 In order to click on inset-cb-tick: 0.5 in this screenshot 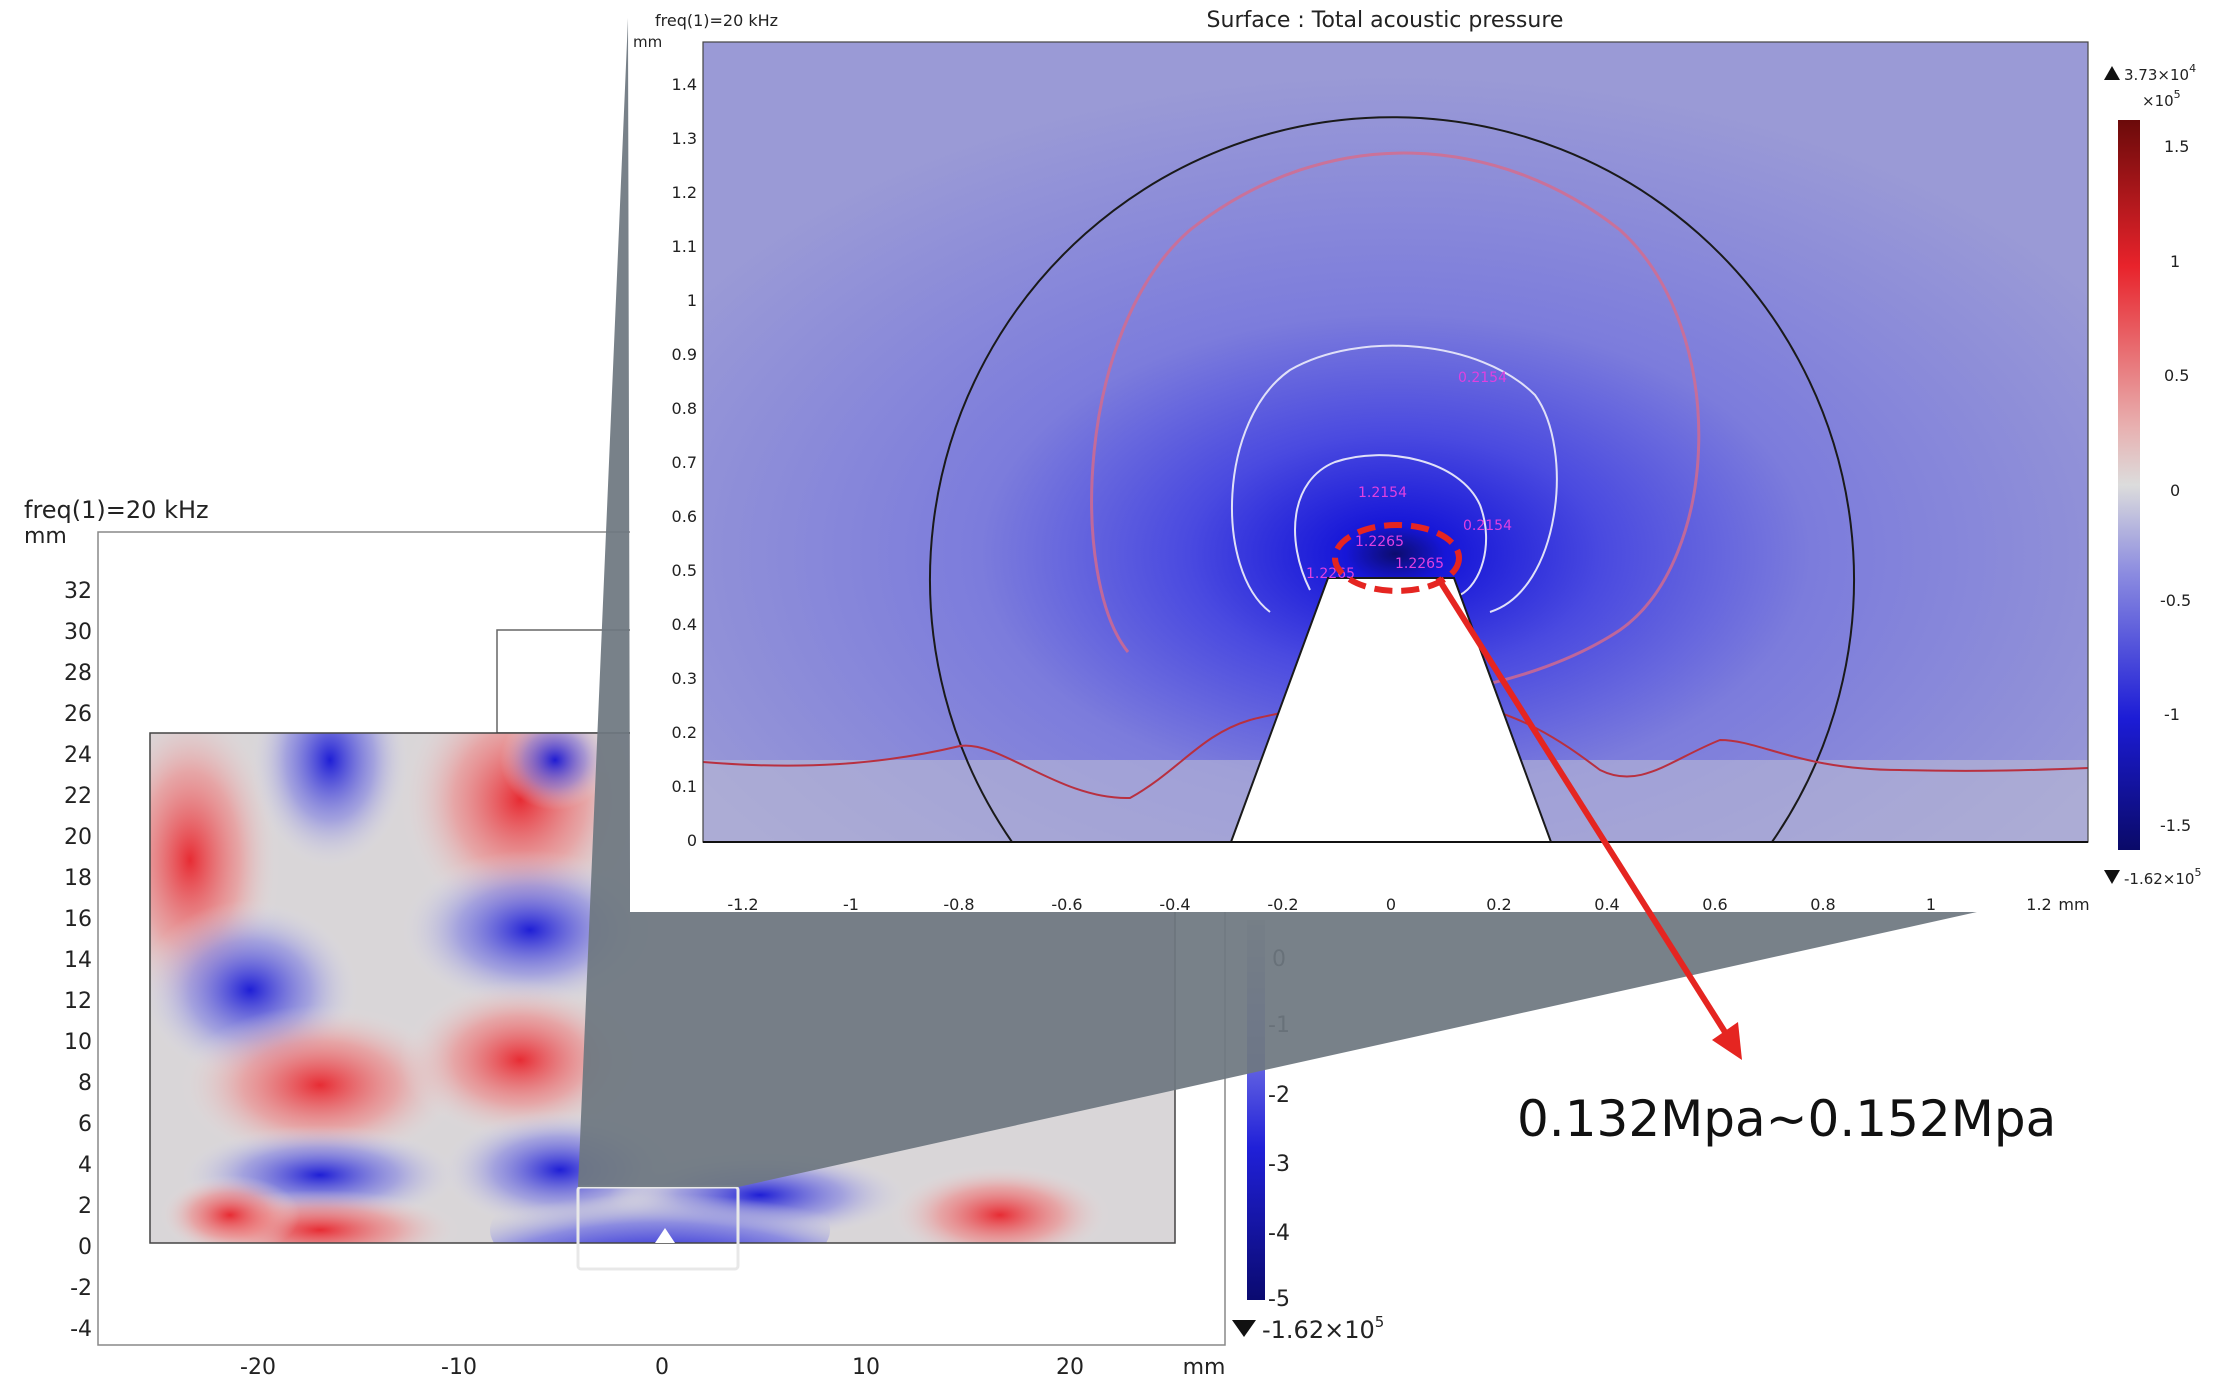, I will do `click(2176, 375)`.